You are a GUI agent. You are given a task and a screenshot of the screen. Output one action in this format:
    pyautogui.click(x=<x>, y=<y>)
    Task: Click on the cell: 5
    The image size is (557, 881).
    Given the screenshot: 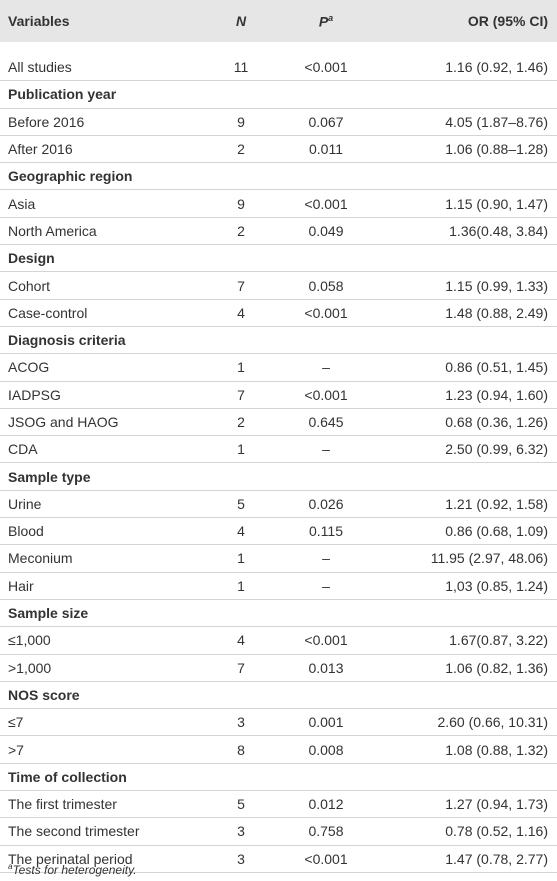 What is the action you would take?
    pyautogui.click(x=241, y=503)
    